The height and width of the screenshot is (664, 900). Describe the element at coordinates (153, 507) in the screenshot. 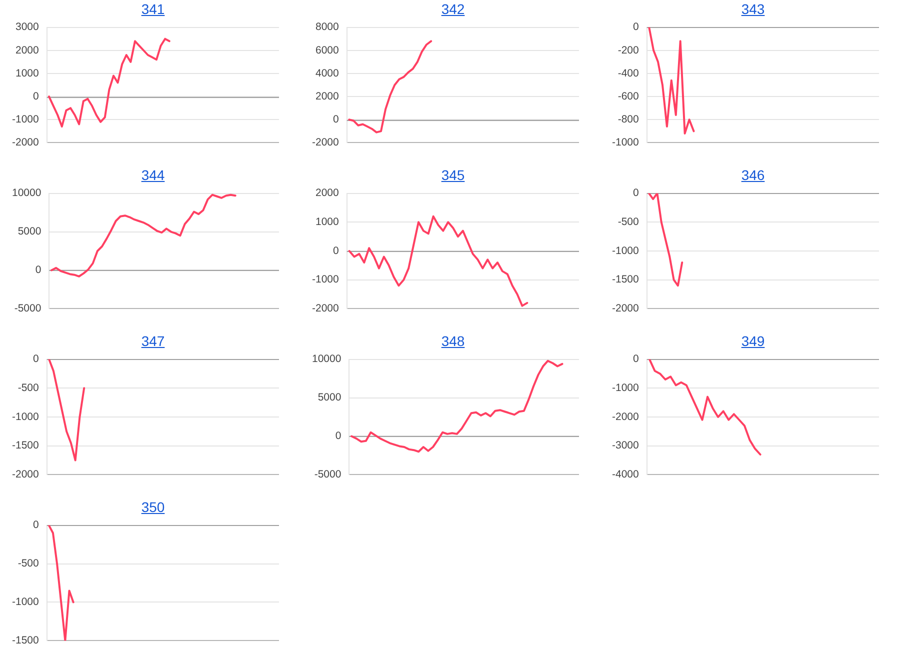

I see `chart-title: 350` at that location.